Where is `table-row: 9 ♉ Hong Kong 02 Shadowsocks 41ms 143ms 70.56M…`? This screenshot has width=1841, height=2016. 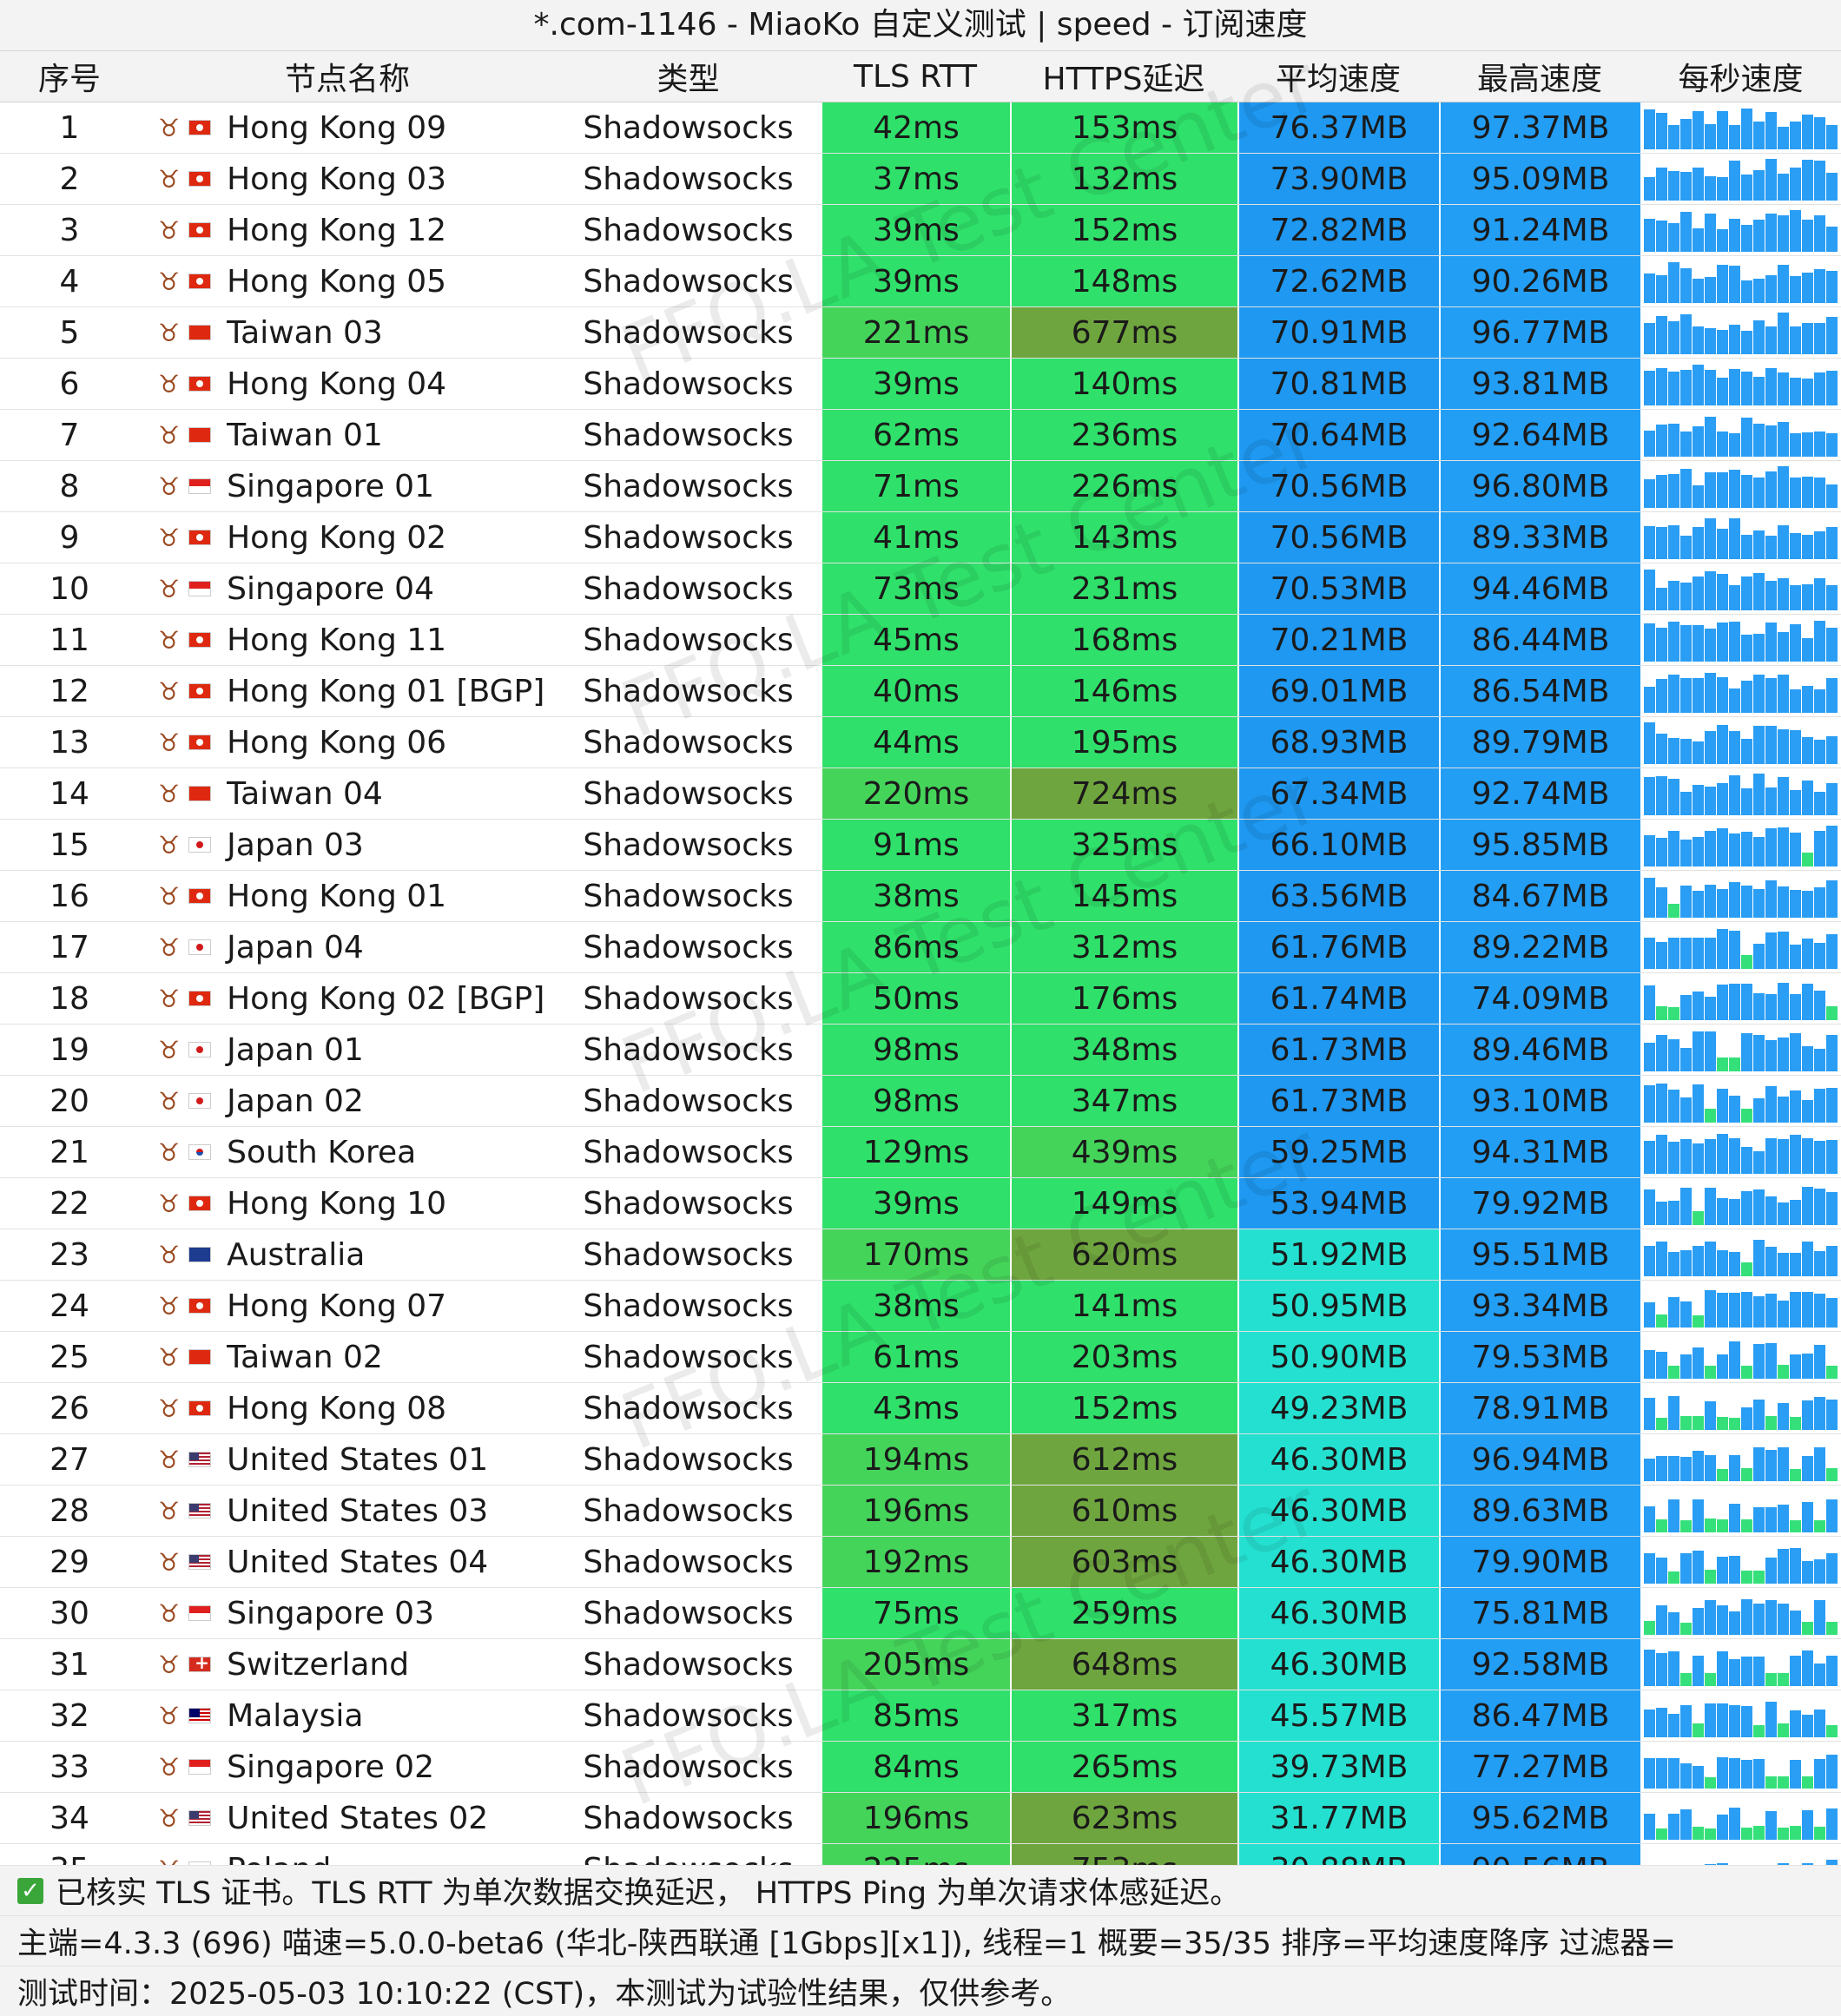
table-row: 9 ♉ Hong Kong 02 Shadowsocks 41ms 143ms 70.56M… is located at coordinates (920, 537).